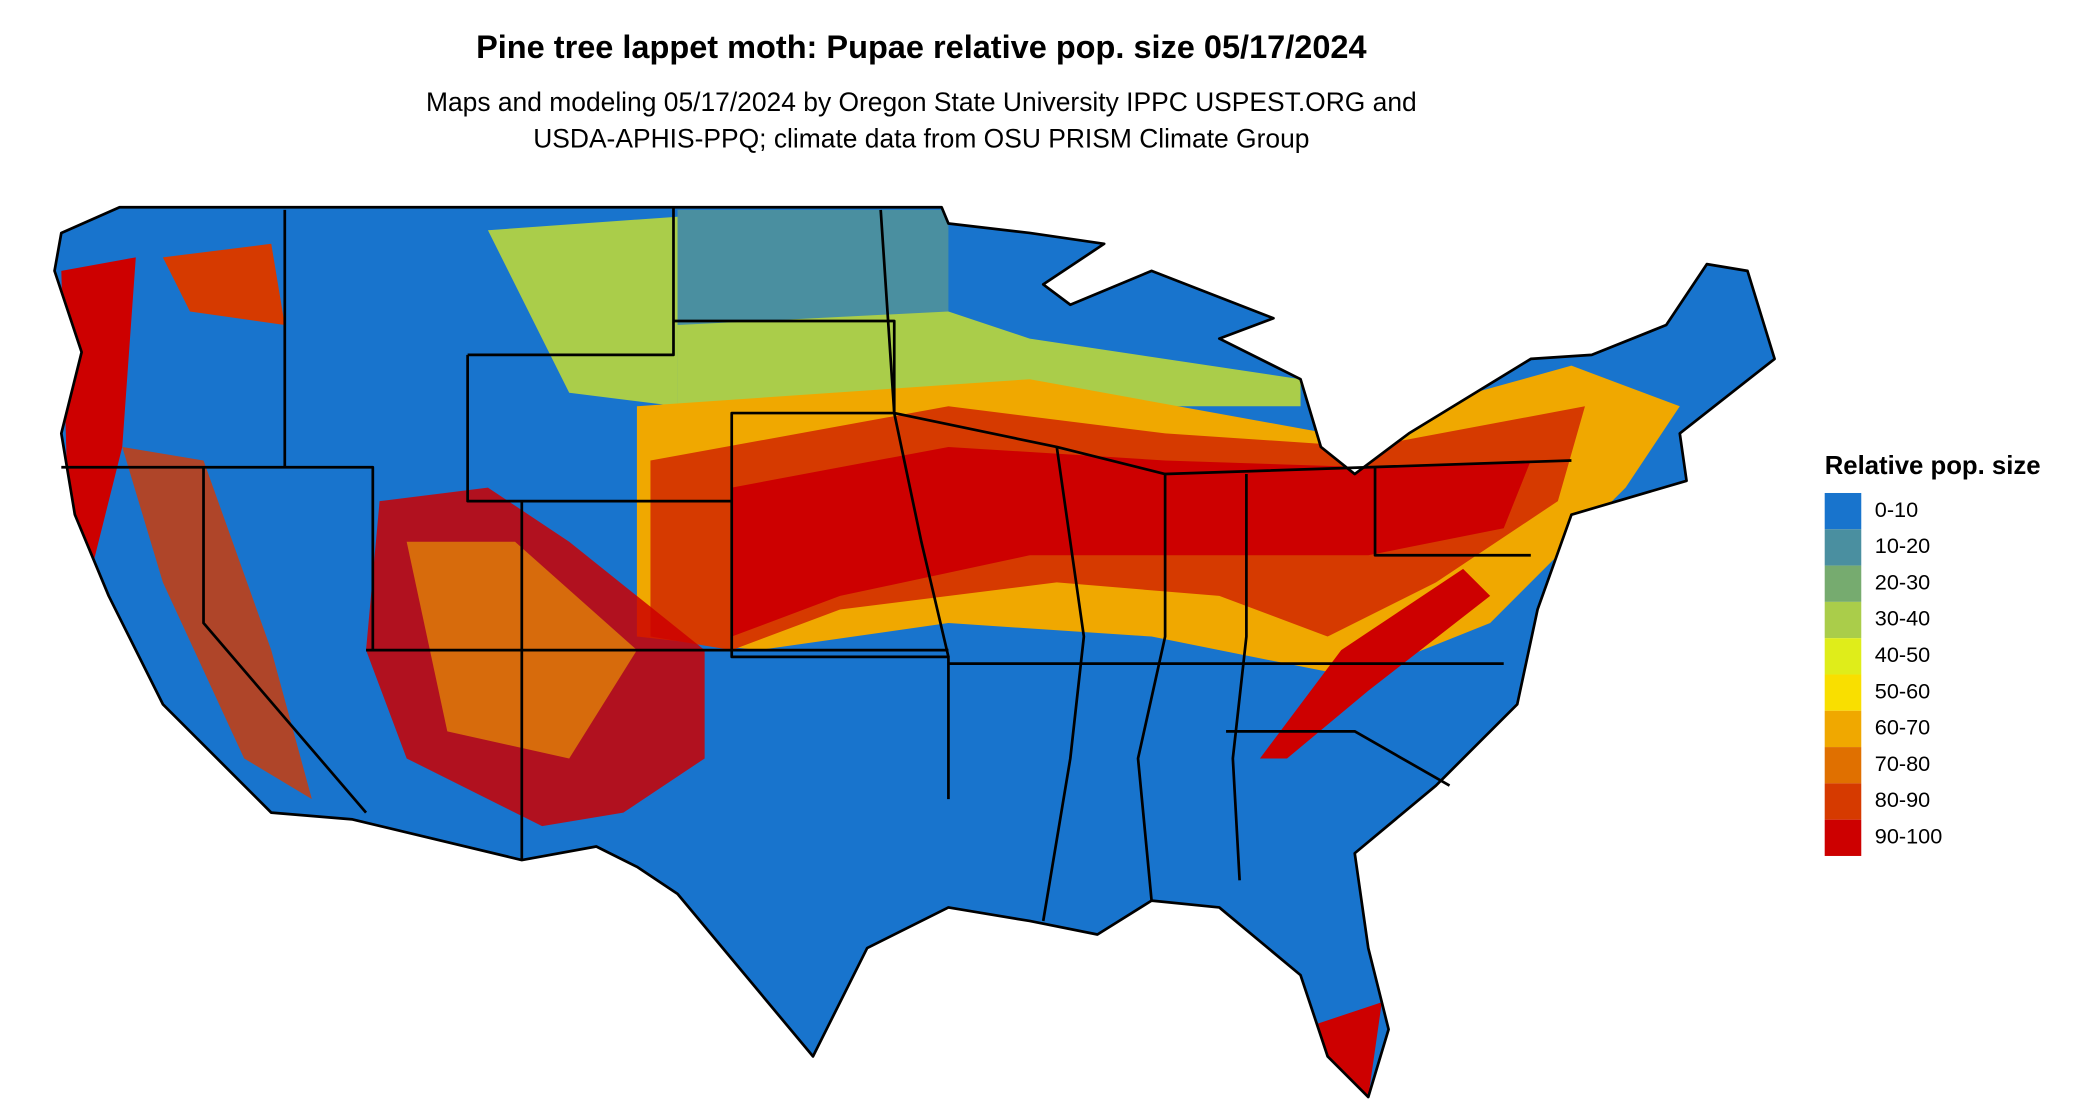 This screenshot has width=2100, height=1116. Describe the element at coordinates (1902, 618) in the screenshot. I see `legend-label: 30-40` at that location.